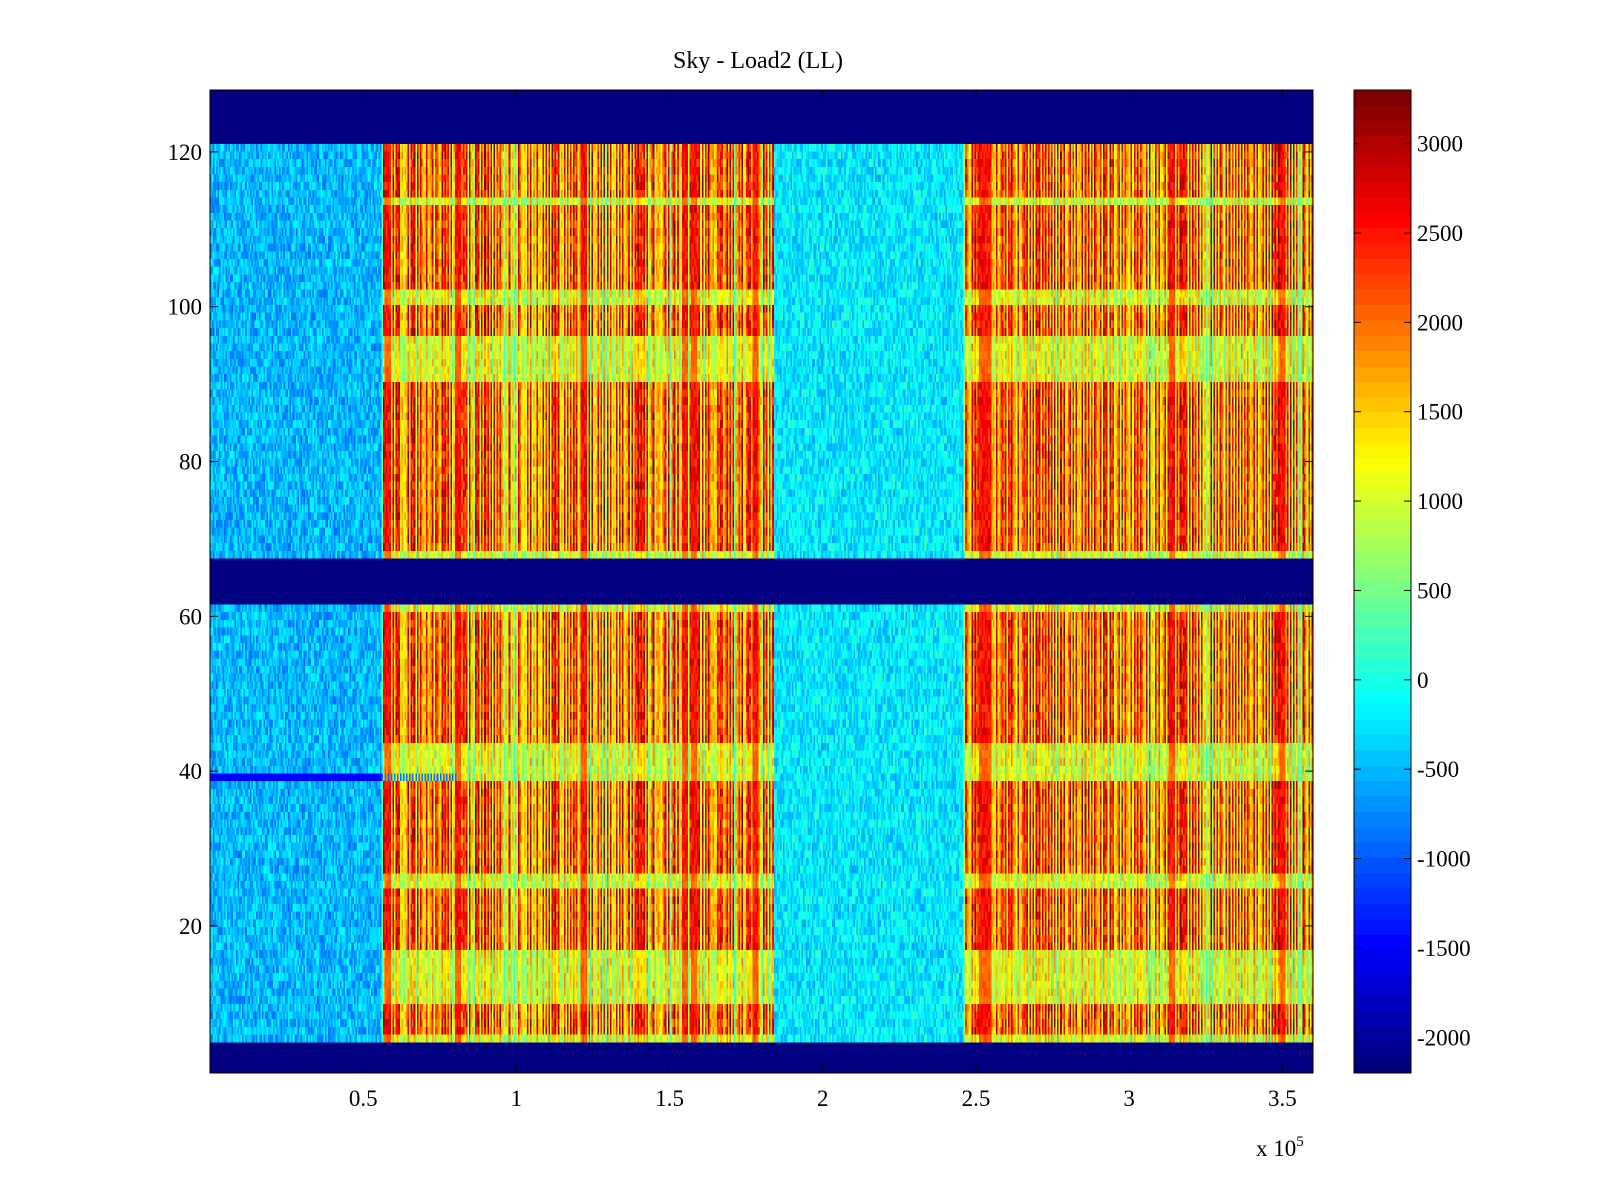 This screenshot has height=1200, width=1600. What do you see at coordinates (1440, 412) in the screenshot?
I see `colorbar-tick-label: 1500` at bounding box center [1440, 412].